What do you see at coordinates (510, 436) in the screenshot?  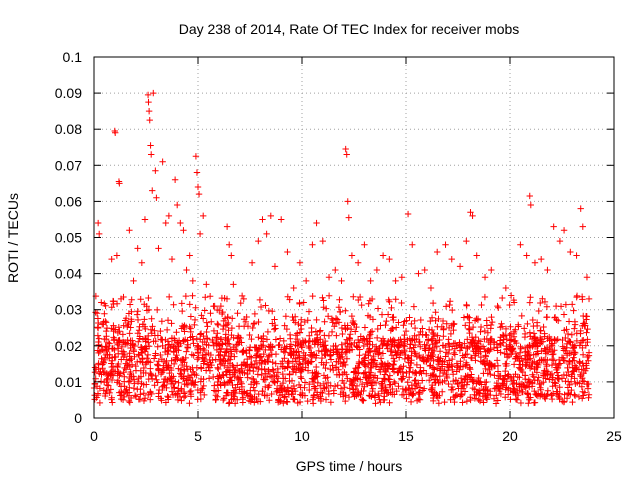 I see `x-tick-label: 20` at bounding box center [510, 436].